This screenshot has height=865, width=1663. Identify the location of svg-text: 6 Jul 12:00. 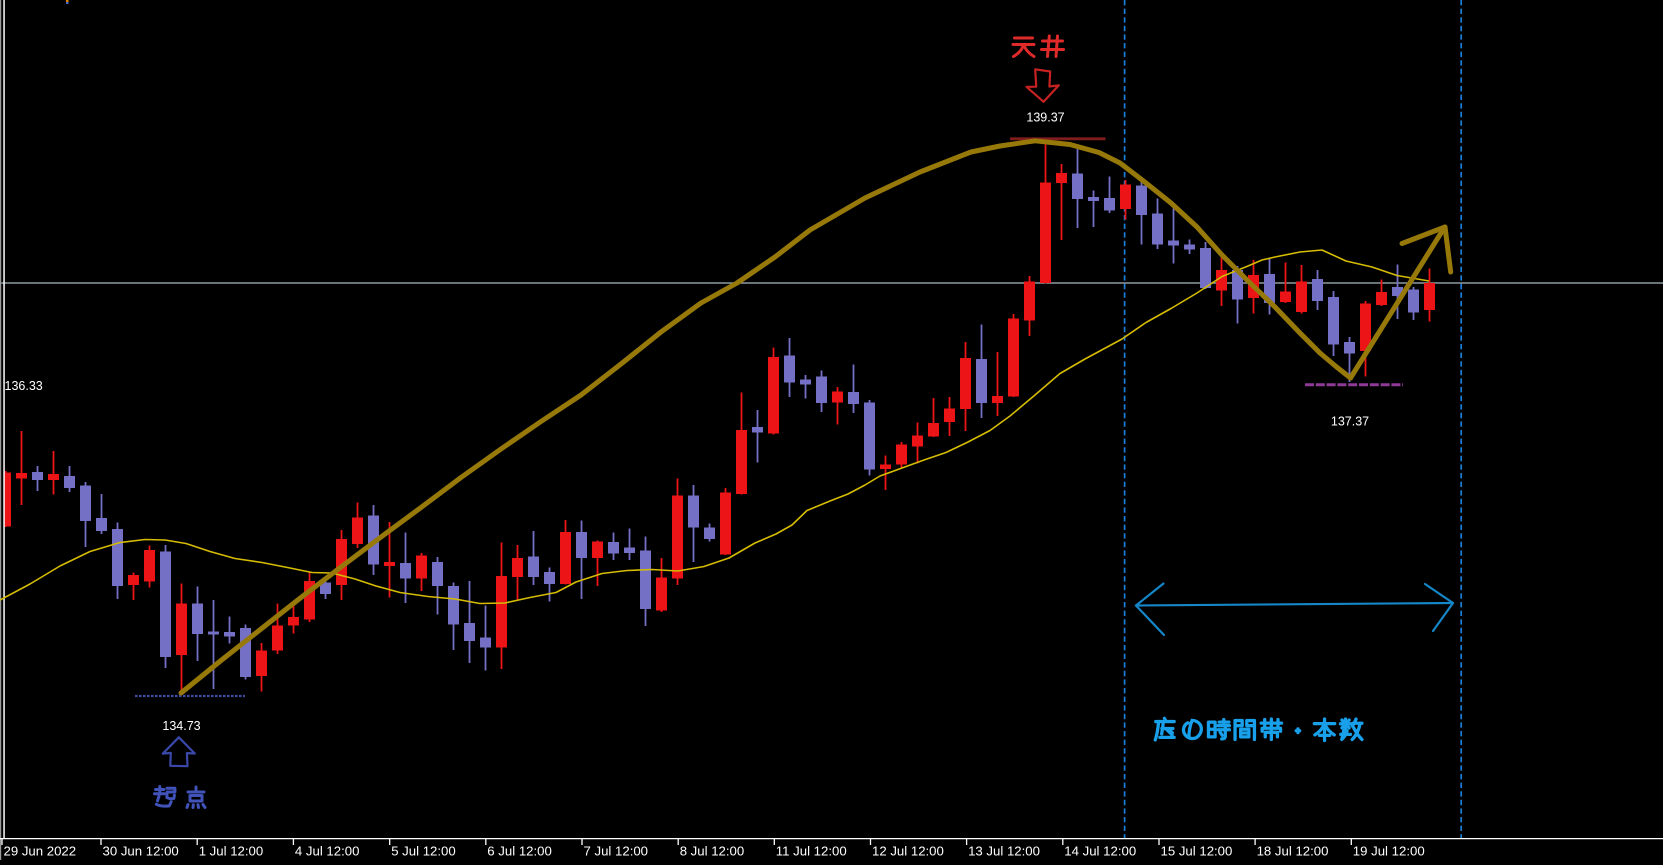
(519, 851).